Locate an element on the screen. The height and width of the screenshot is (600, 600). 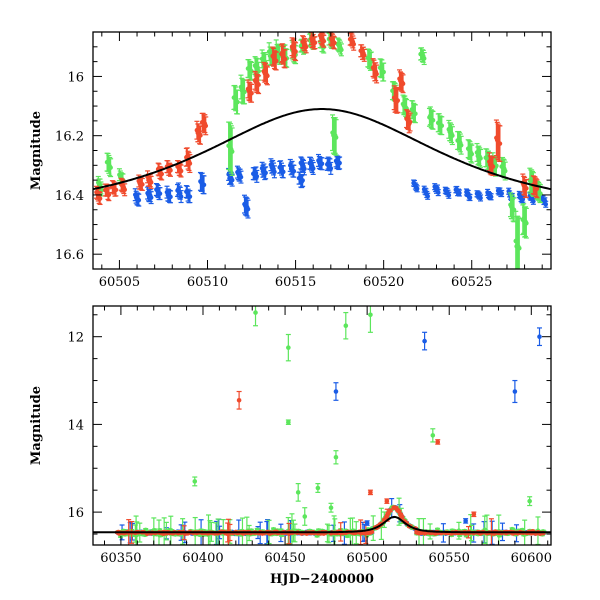
x-tick-label: 60350 is located at coordinates (120, 558).